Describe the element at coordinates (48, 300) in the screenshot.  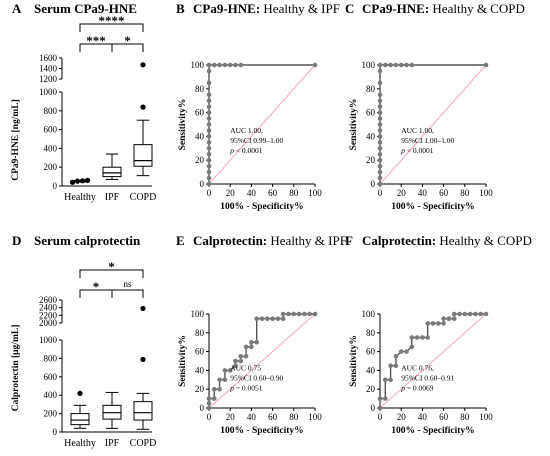
I see `y-tick-label: 2600` at that location.